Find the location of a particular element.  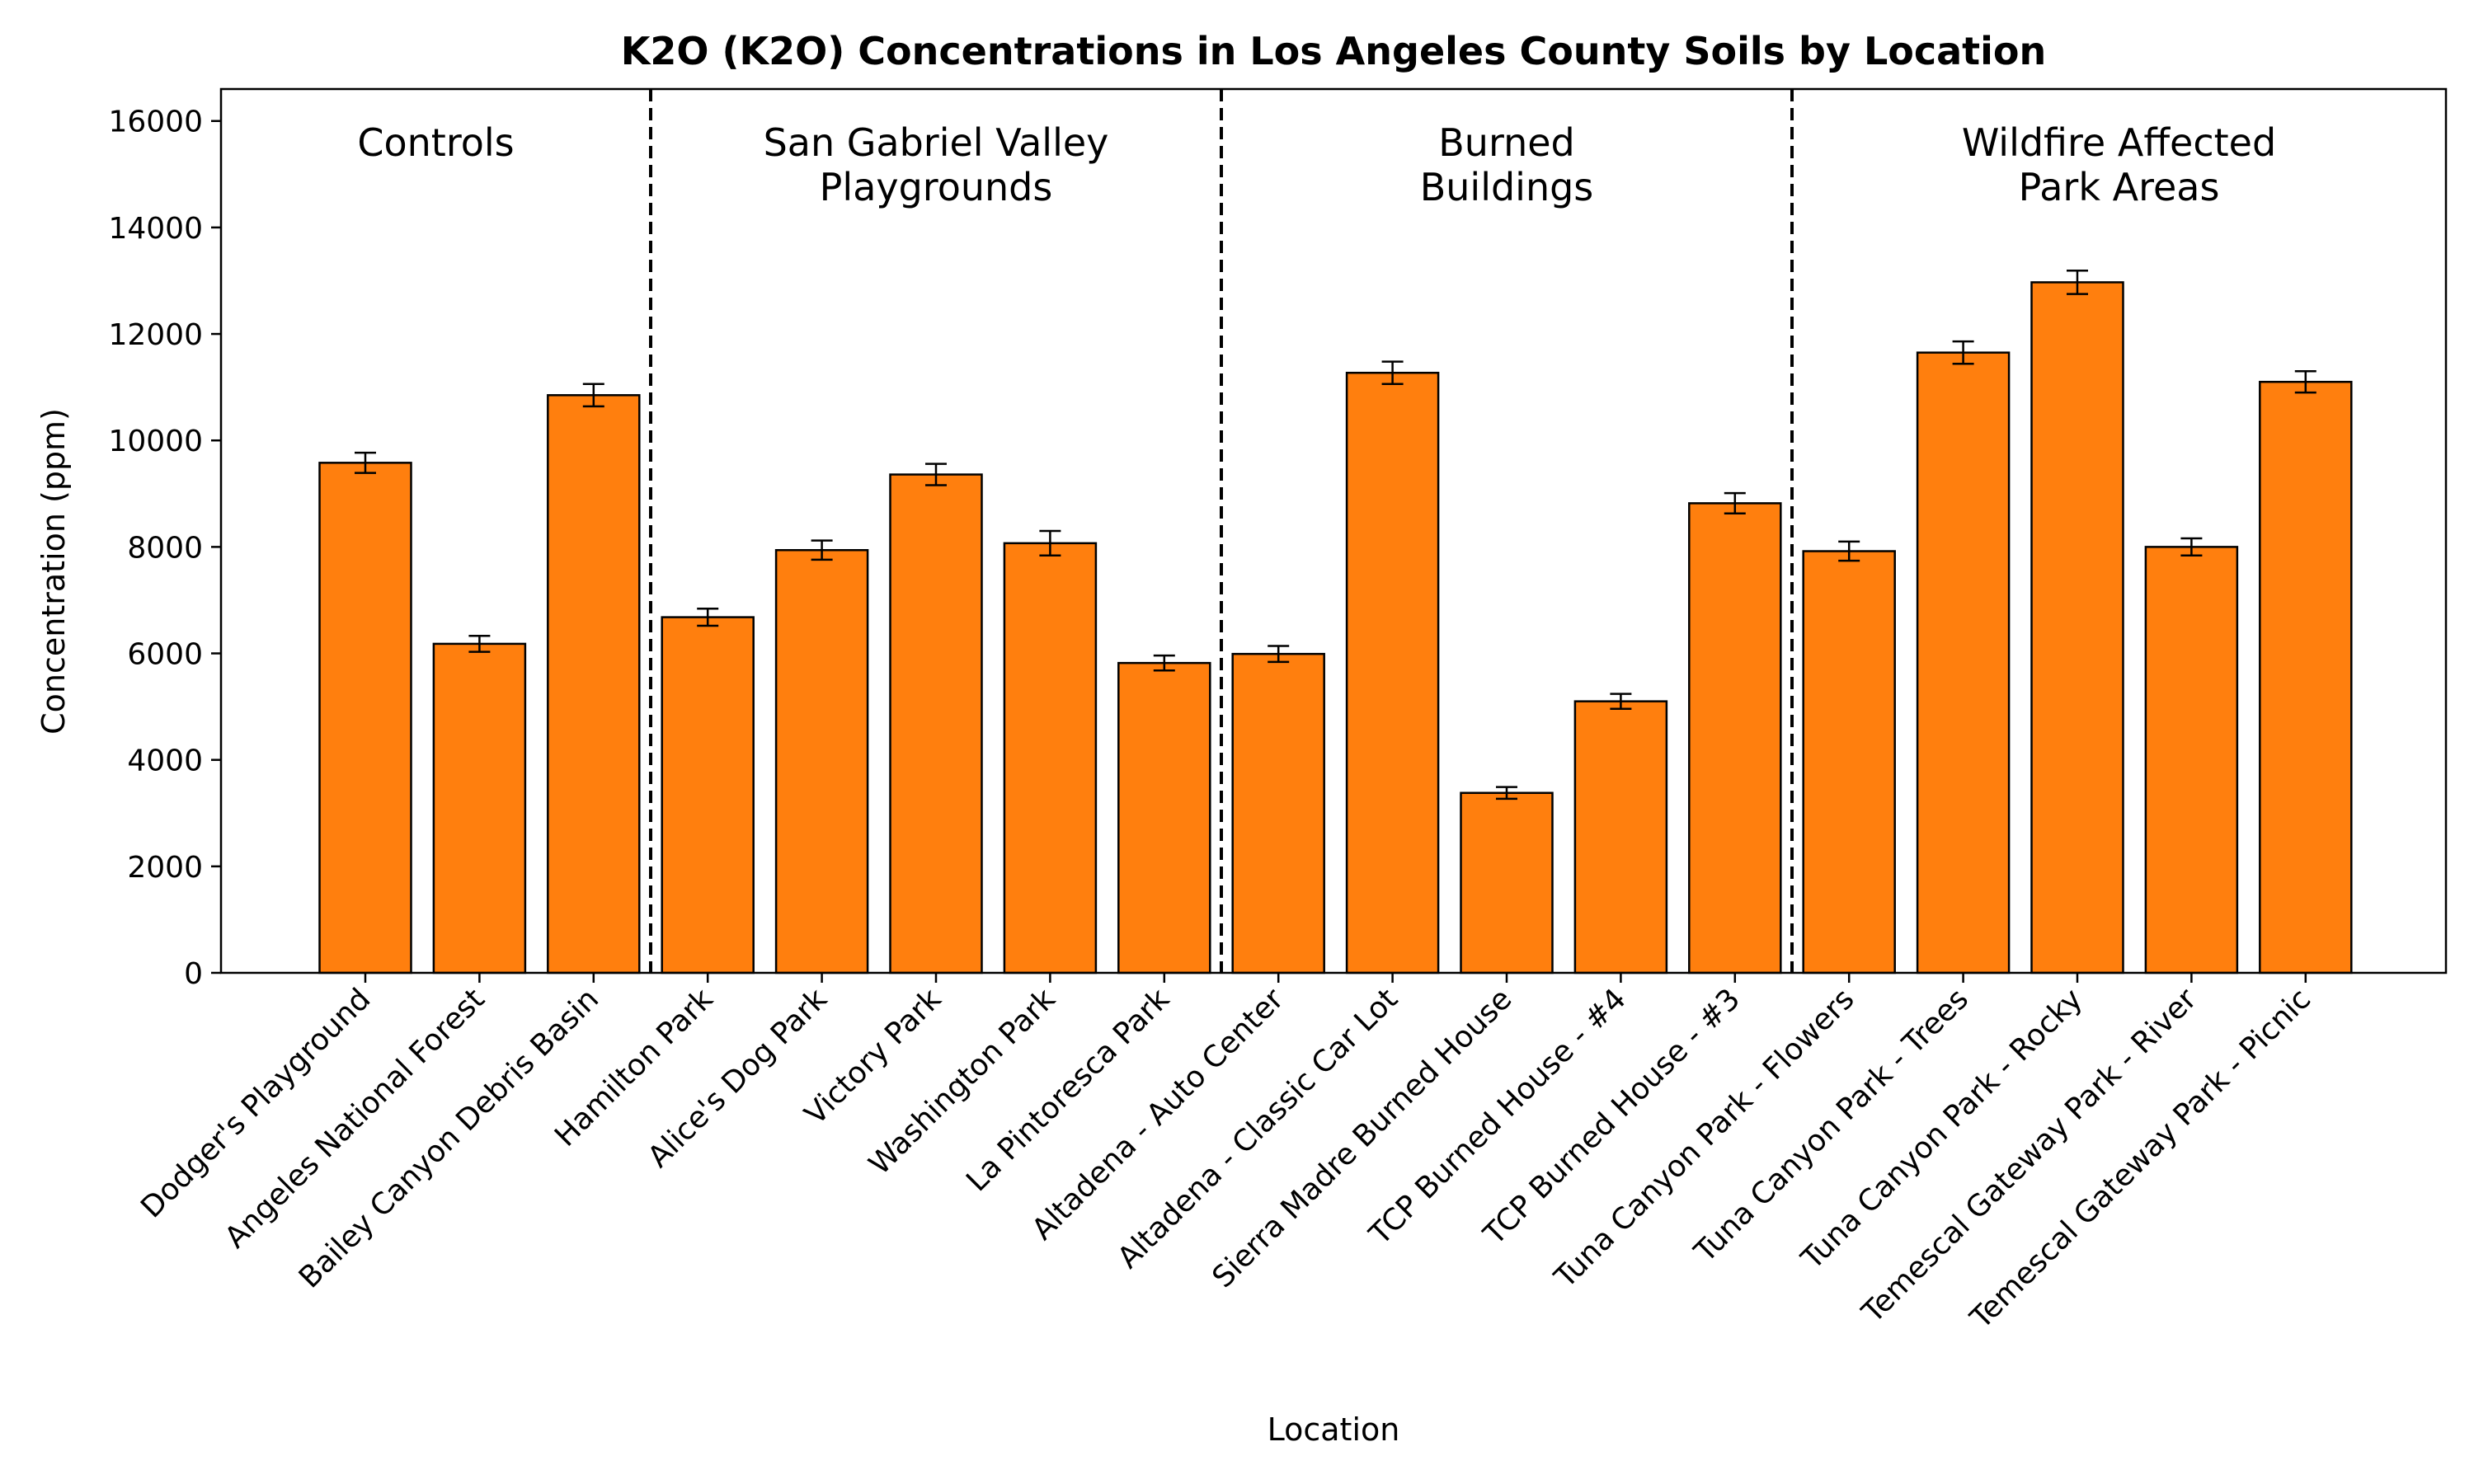

group-label-2: Burned Buildings is located at coordinates (1507, 164).